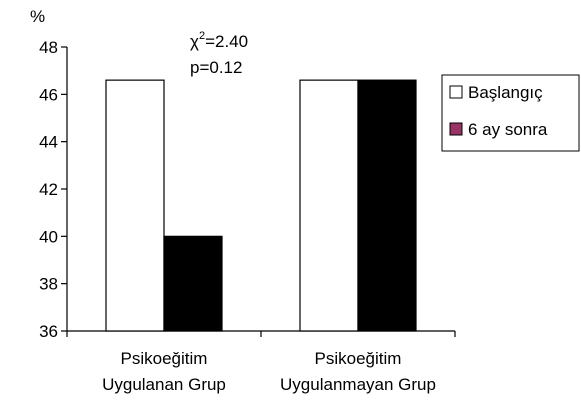 The width and height of the screenshot is (581, 408). Describe the element at coordinates (358, 384) in the screenshot. I see `category-label: Uygulanmayan Grup` at that location.